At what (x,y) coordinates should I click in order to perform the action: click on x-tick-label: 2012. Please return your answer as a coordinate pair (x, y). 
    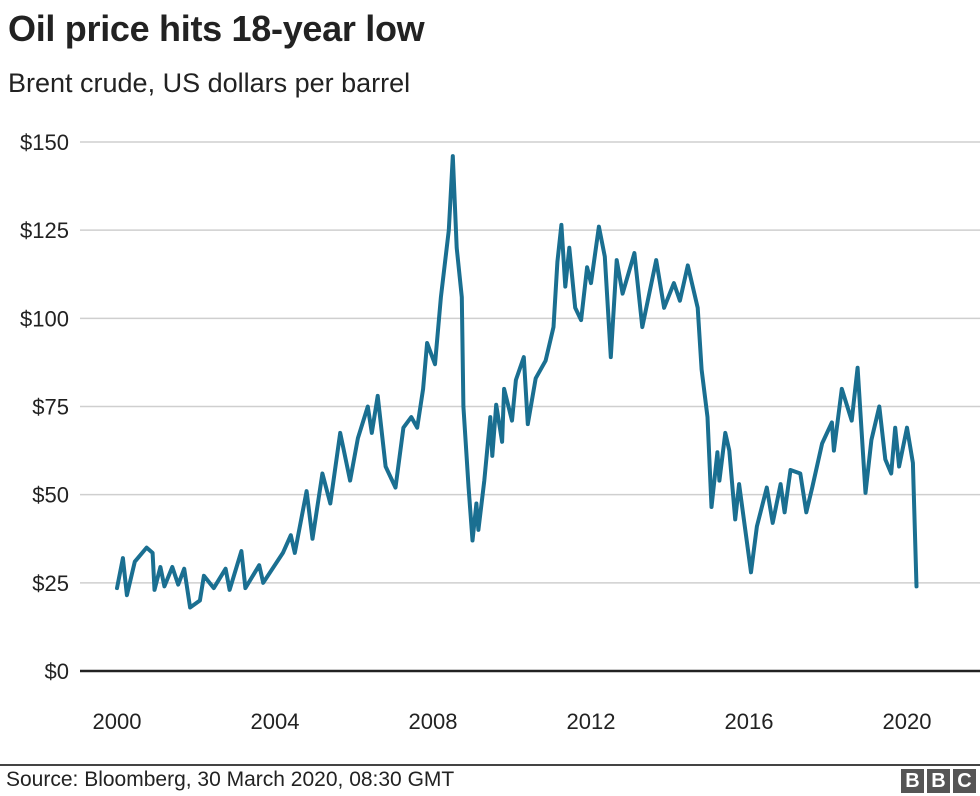
    Looking at the image, I should click on (591, 721).